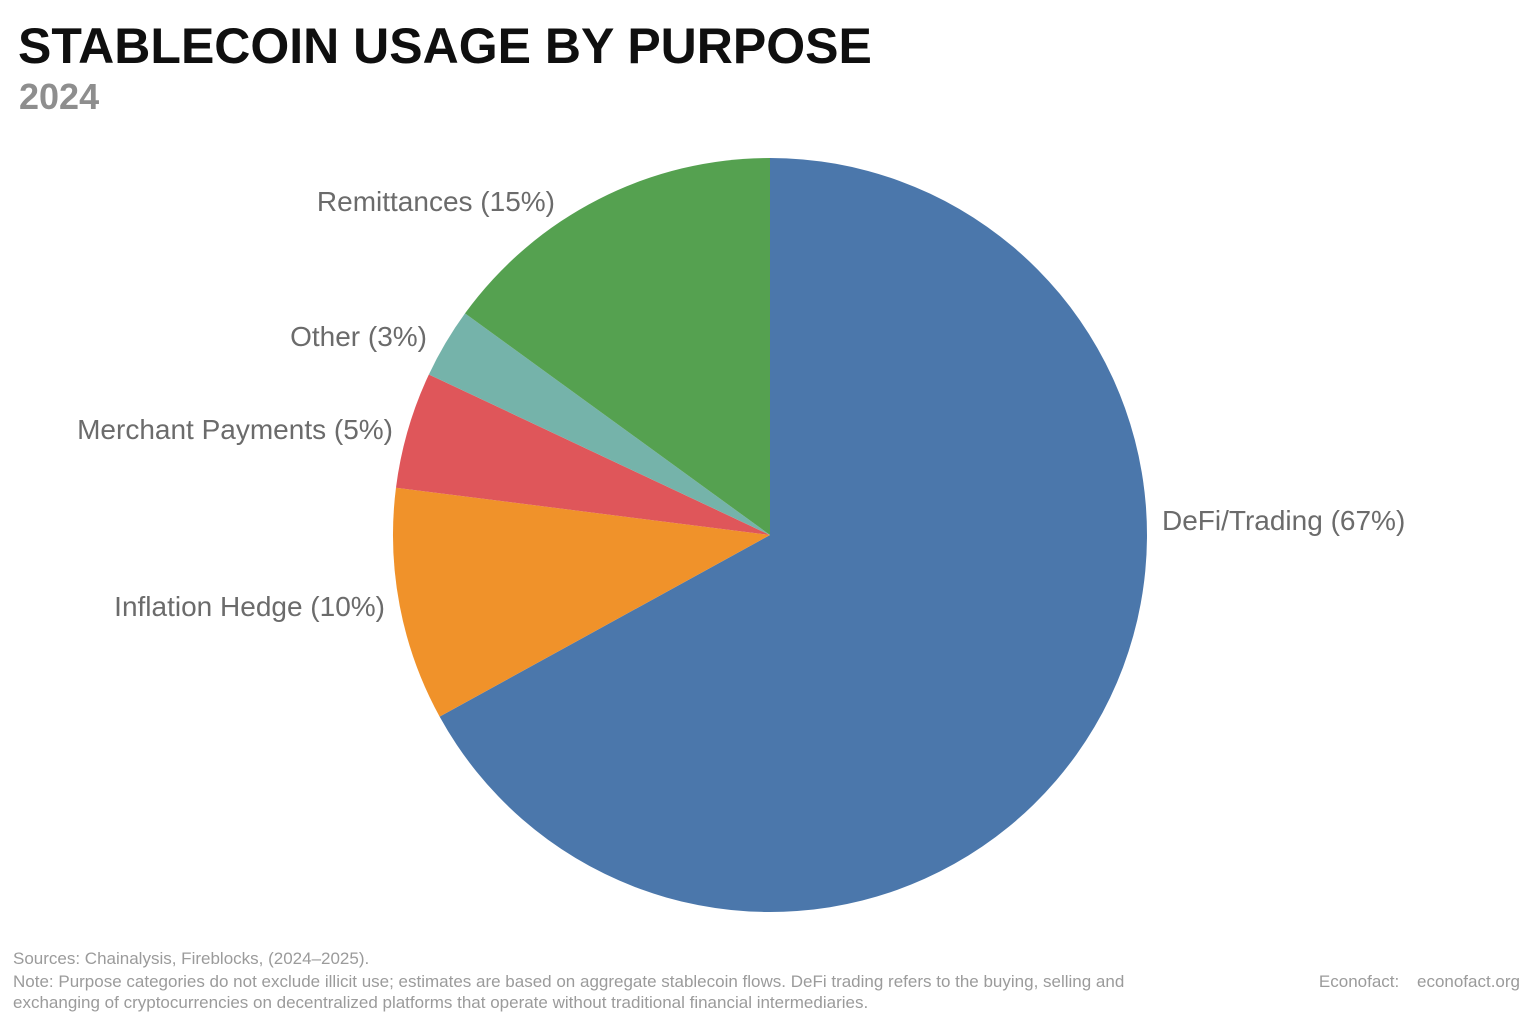  What do you see at coordinates (1468, 981) in the screenshot?
I see `brand-url: econofact.org` at bounding box center [1468, 981].